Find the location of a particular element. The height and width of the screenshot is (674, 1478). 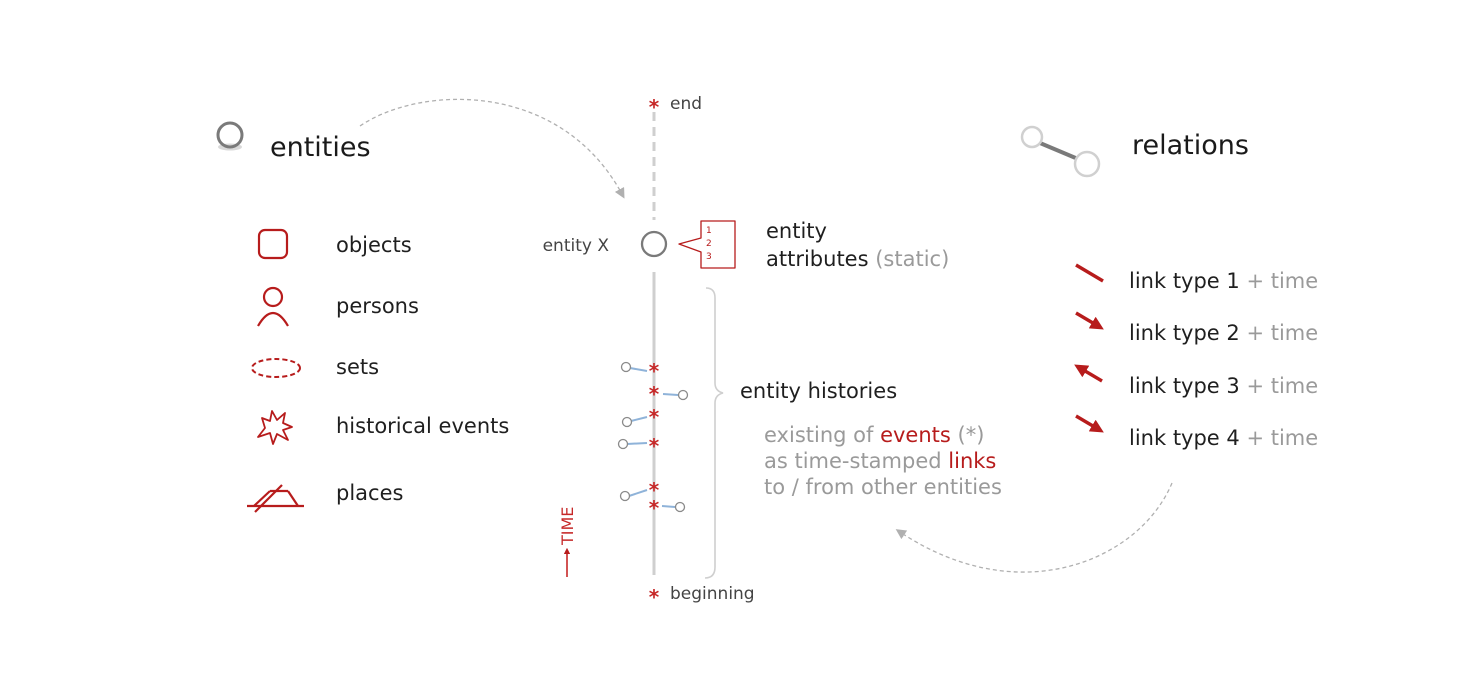

timeline-end-label: end is located at coordinates (686, 104).